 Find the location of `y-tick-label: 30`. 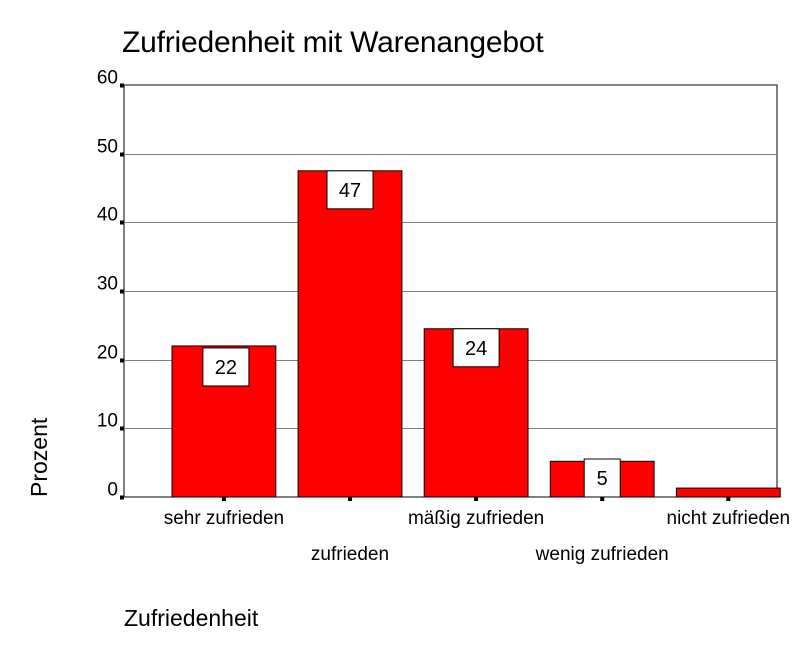

y-tick-label: 30 is located at coordinates (107, 284).